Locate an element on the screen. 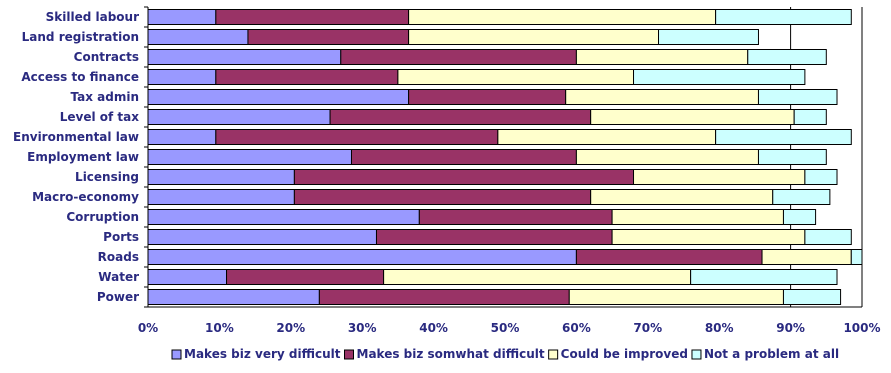 The image size is (891, 373). category-label: Skilled labour is located at coordinates (92, 17).